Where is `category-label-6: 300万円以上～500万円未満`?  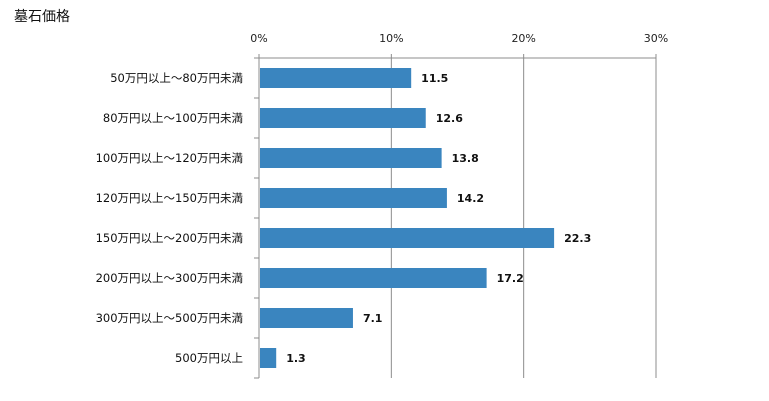 category-label-6: 300万円以上～500万円未満 is located at coordinates (169, 318).